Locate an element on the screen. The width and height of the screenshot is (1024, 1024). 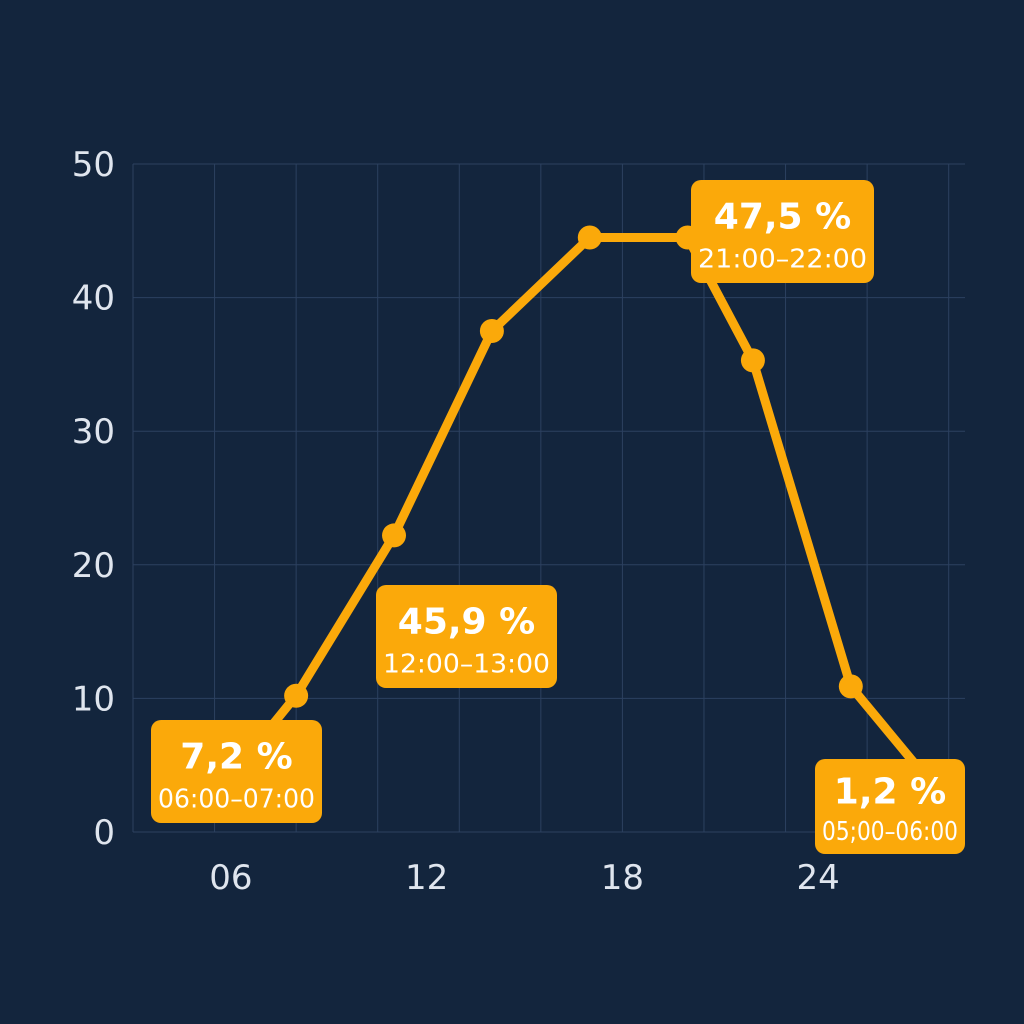
y-tick-label: 10 is located at coordinates (93, 699).